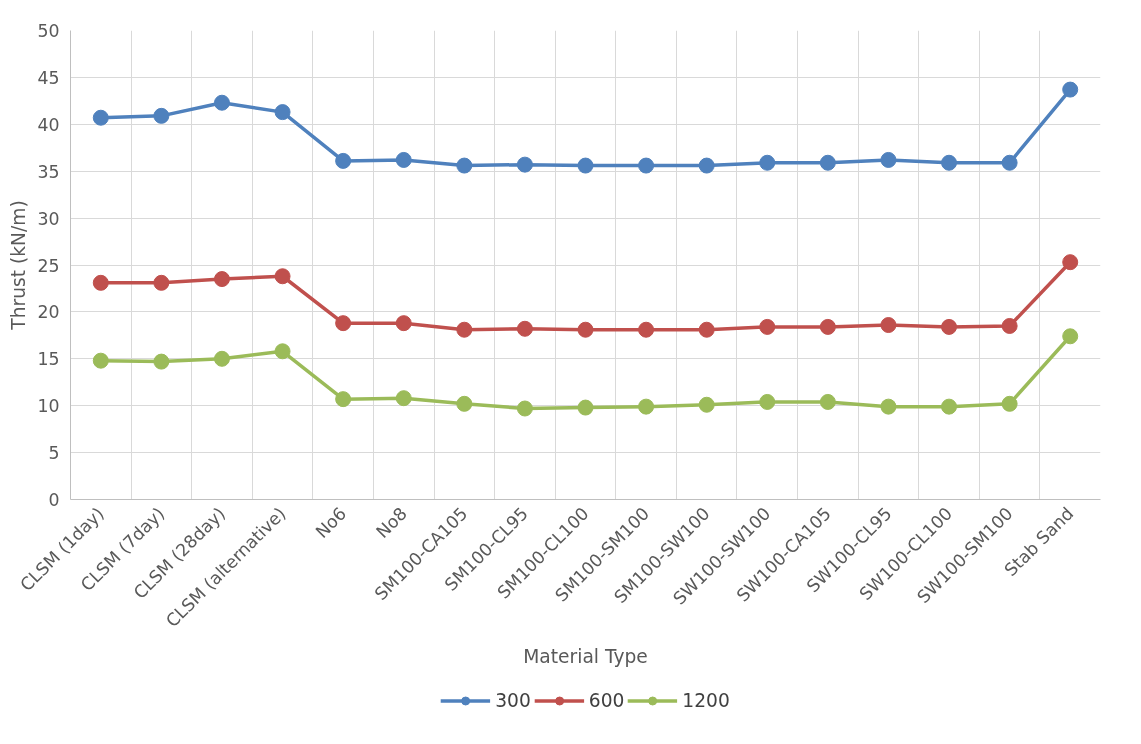 This screenshot has width=1141, height=744. What do you see at coordinates (706, 700) in the screenshot?
I see `legend-label: 1200` at bounding box center [706, 700].